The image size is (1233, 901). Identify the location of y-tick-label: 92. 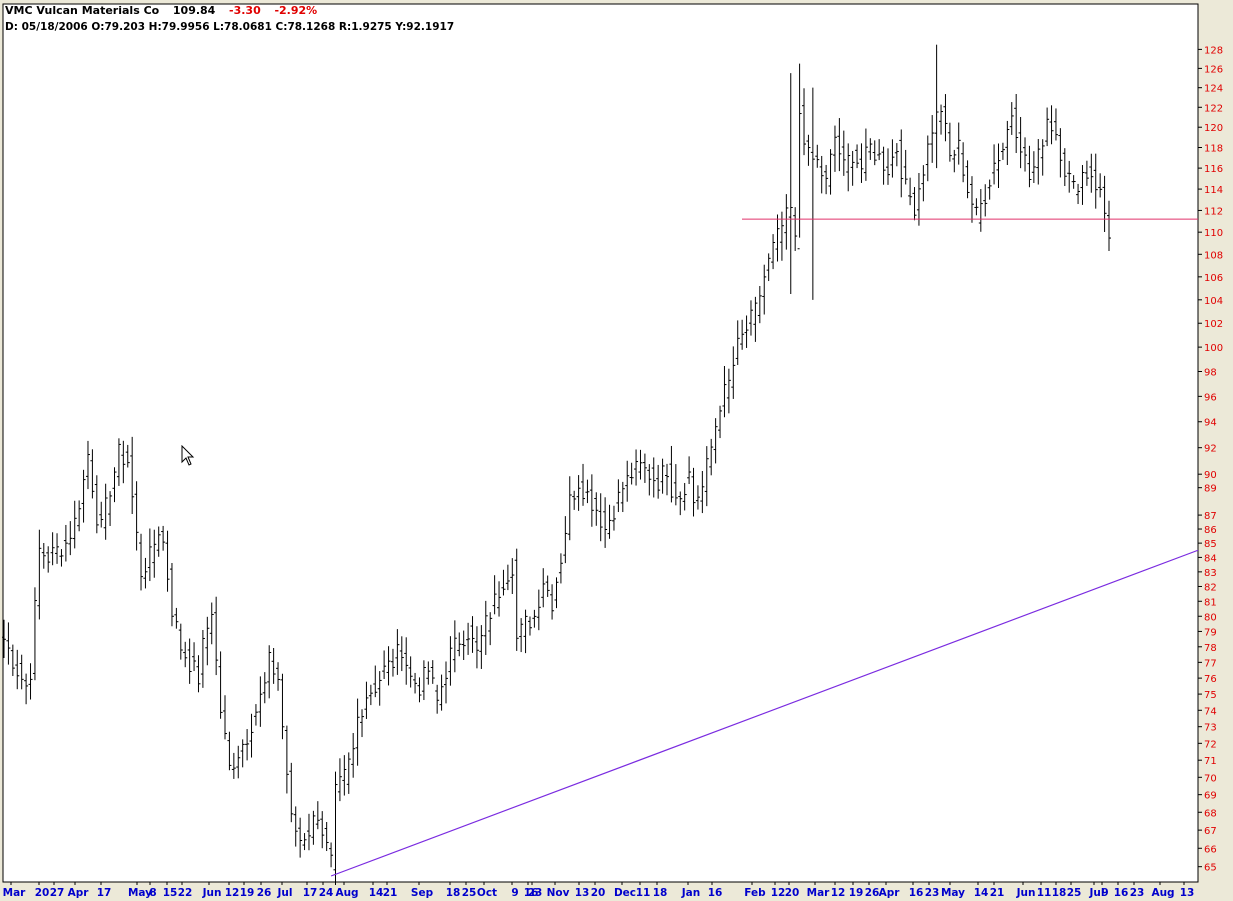
(1210, 449).